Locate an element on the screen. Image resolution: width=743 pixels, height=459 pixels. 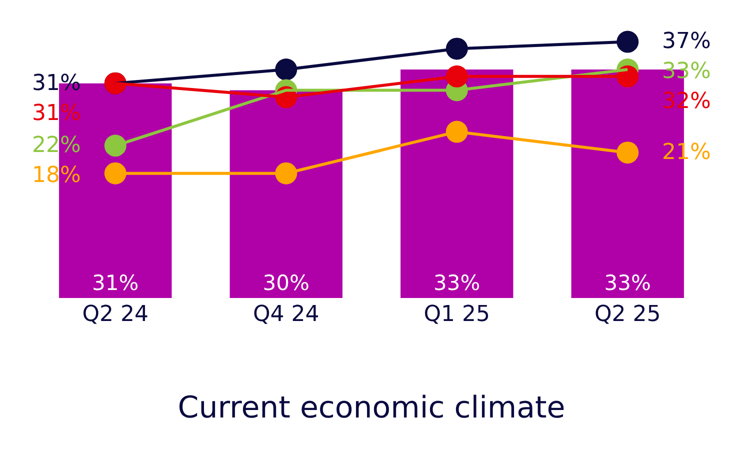
data-label: 30% is located at coordinates (286, 283).